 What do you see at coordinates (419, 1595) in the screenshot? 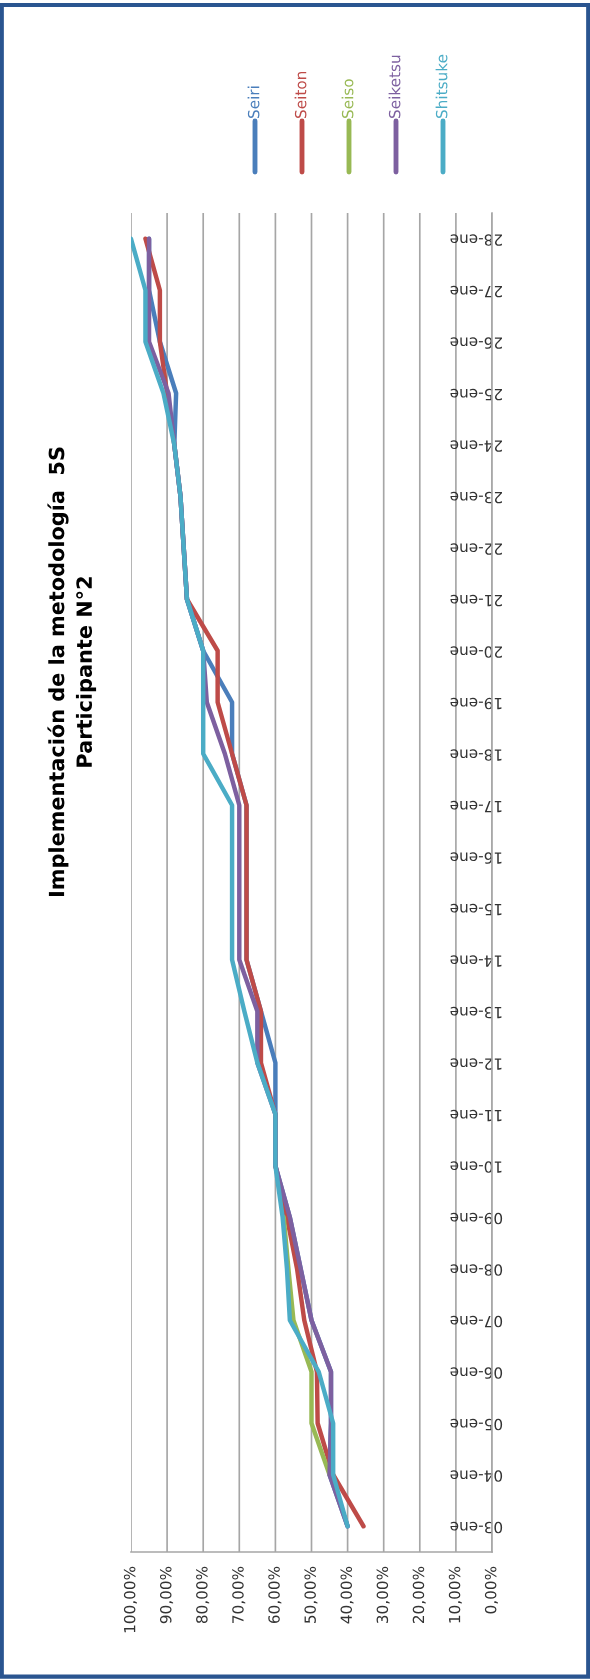
I see `x-tick-label: 20,00%` at bounding box center [419, 1595].